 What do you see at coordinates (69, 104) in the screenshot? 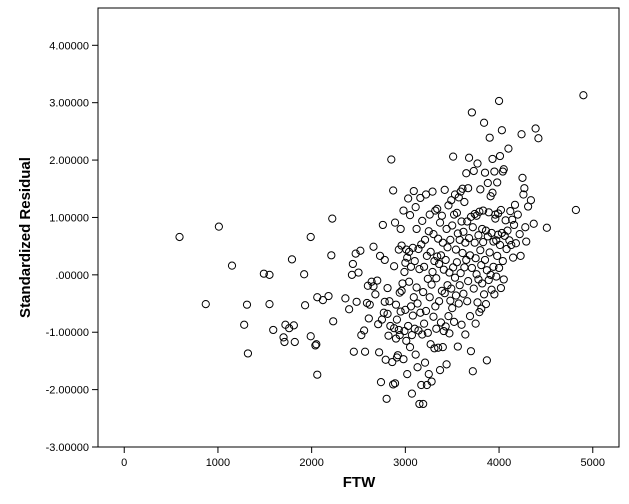
I see `y-tick-label: 3.00000` at bounding box center [69, 104].